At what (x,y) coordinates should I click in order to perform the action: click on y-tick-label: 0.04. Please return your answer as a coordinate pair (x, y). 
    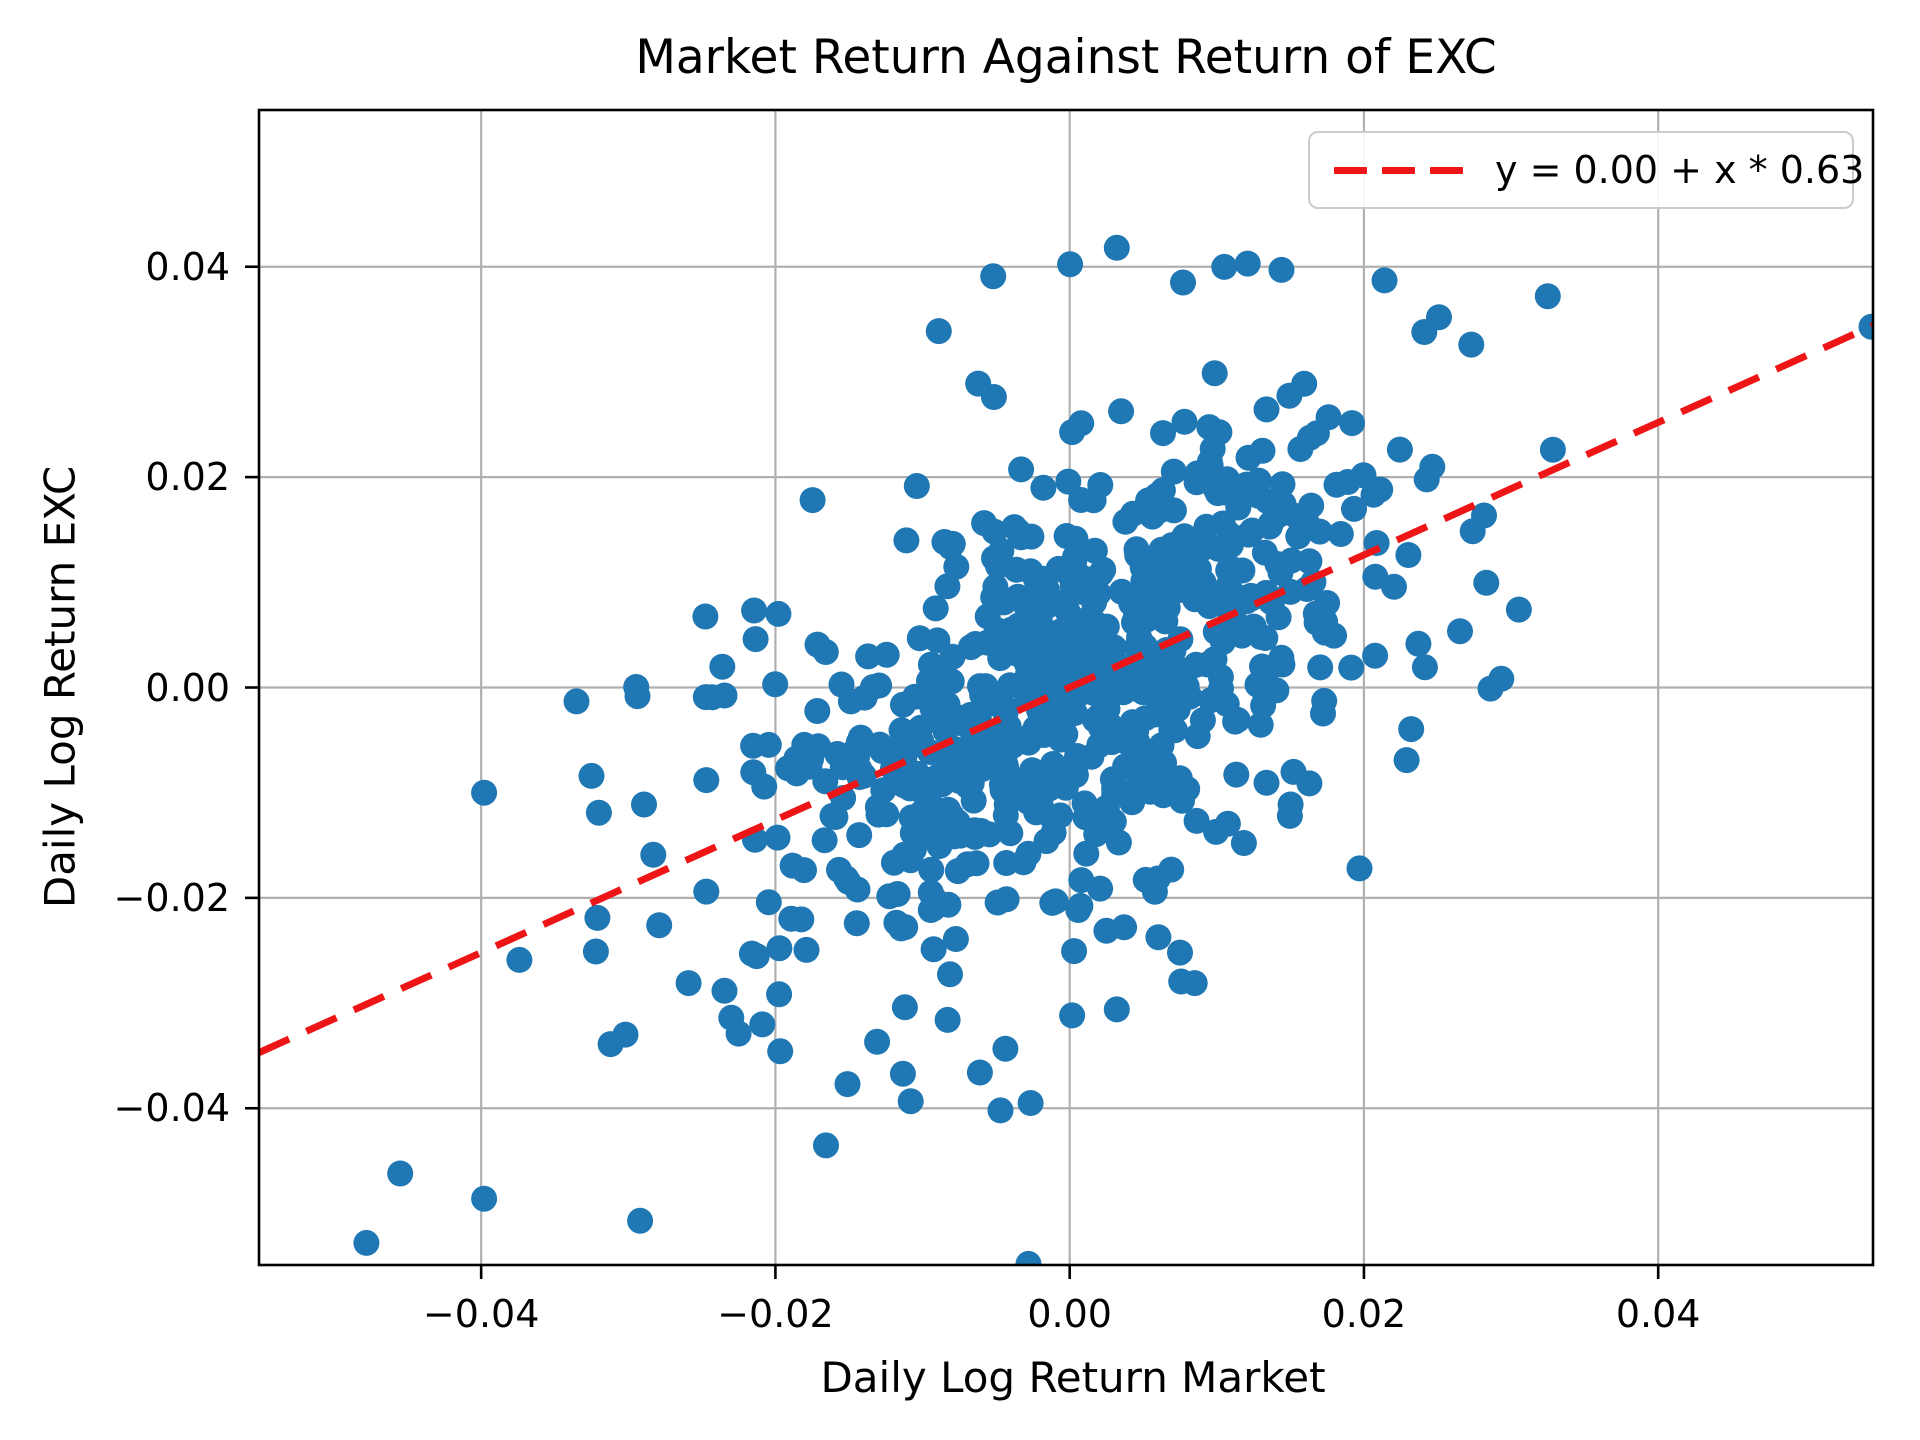
    Looking at the image, I should click on (187, 266).